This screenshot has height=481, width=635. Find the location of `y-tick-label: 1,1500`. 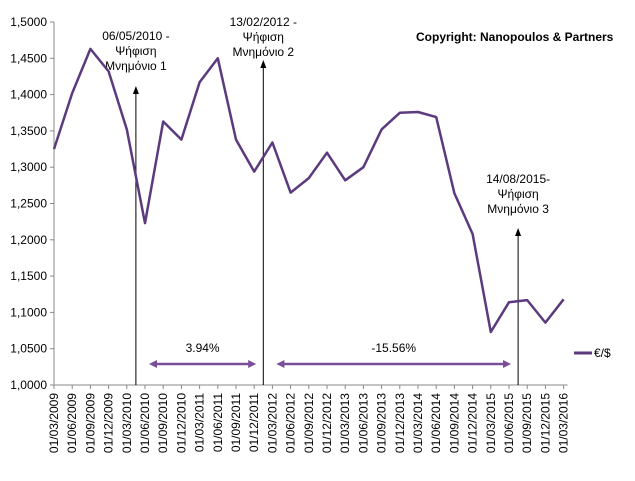

y-tick-label: 1,1500 is located at coordinates (28, 276).